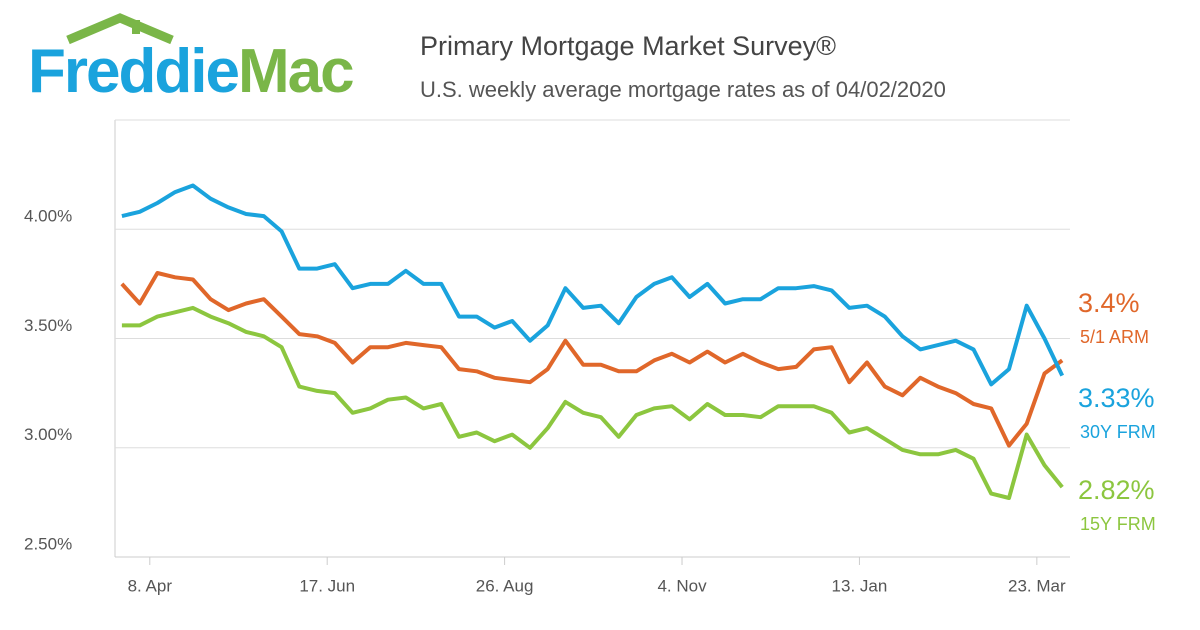  I want to click on x-tick-label: 17. Jun, so click(327, 585).